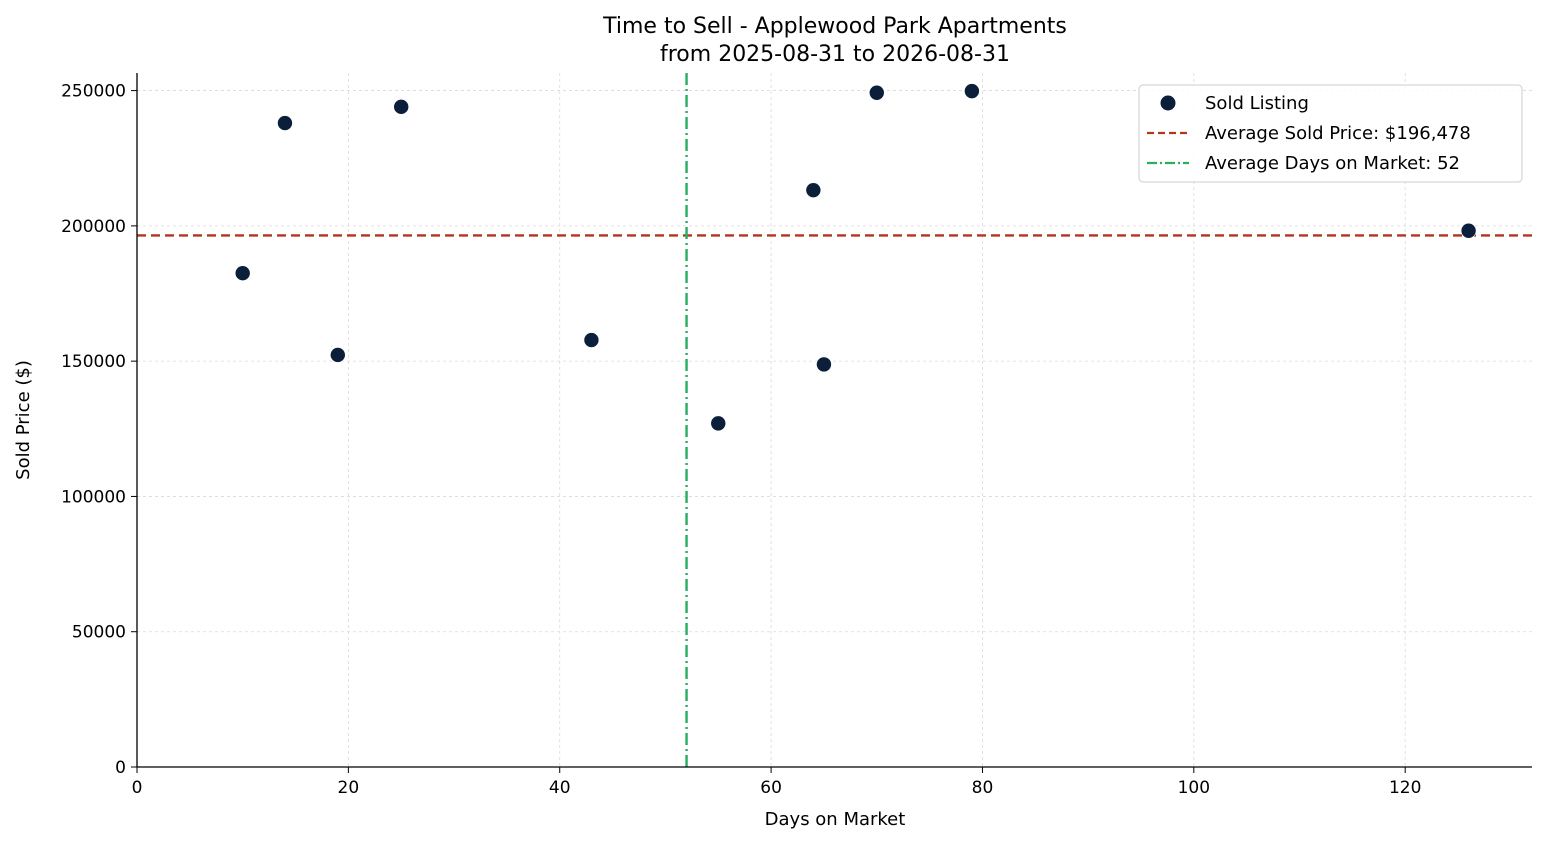  I want to click on y-tick-label: 250000, so click(93, 92).